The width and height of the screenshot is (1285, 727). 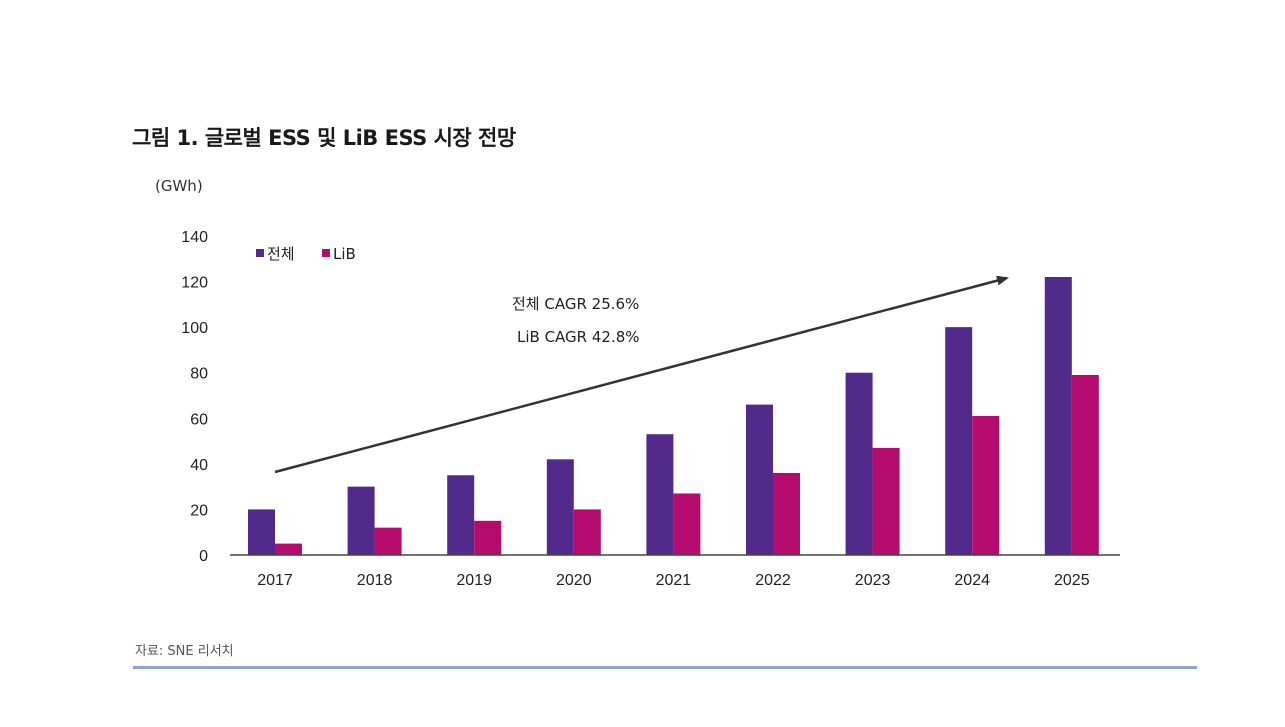 I want to click on x-tick-label: 2017, so click(x=275, y=580).